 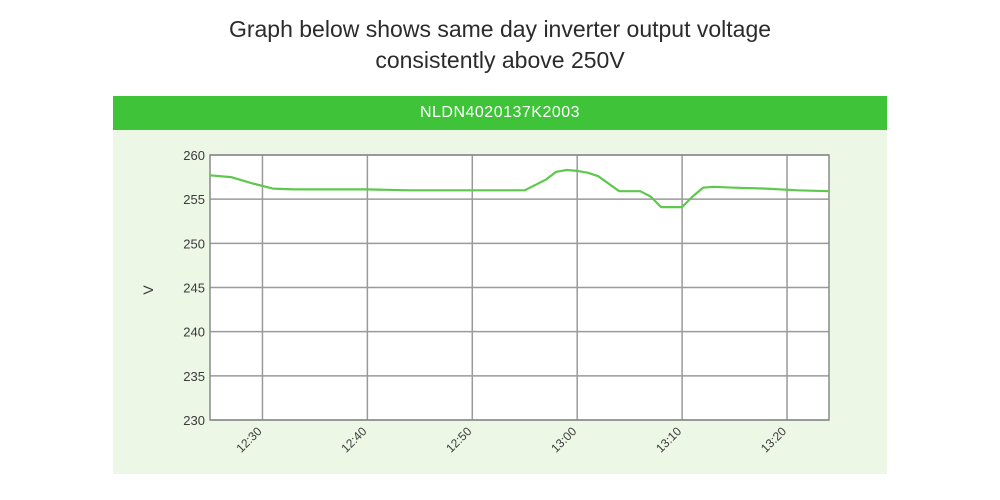 What do you see at coordinates (194, 420) in the screenshot?
I see `y-tick-label: 230` at bounding box center [194, 420].